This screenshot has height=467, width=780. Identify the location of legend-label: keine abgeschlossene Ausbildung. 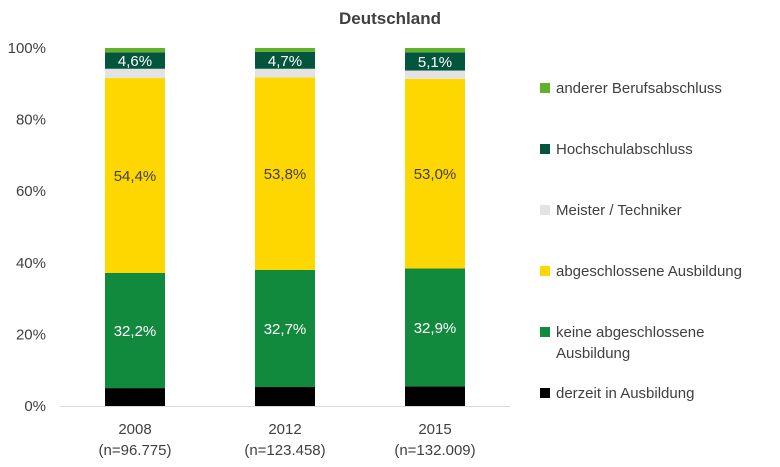
(630, 343).